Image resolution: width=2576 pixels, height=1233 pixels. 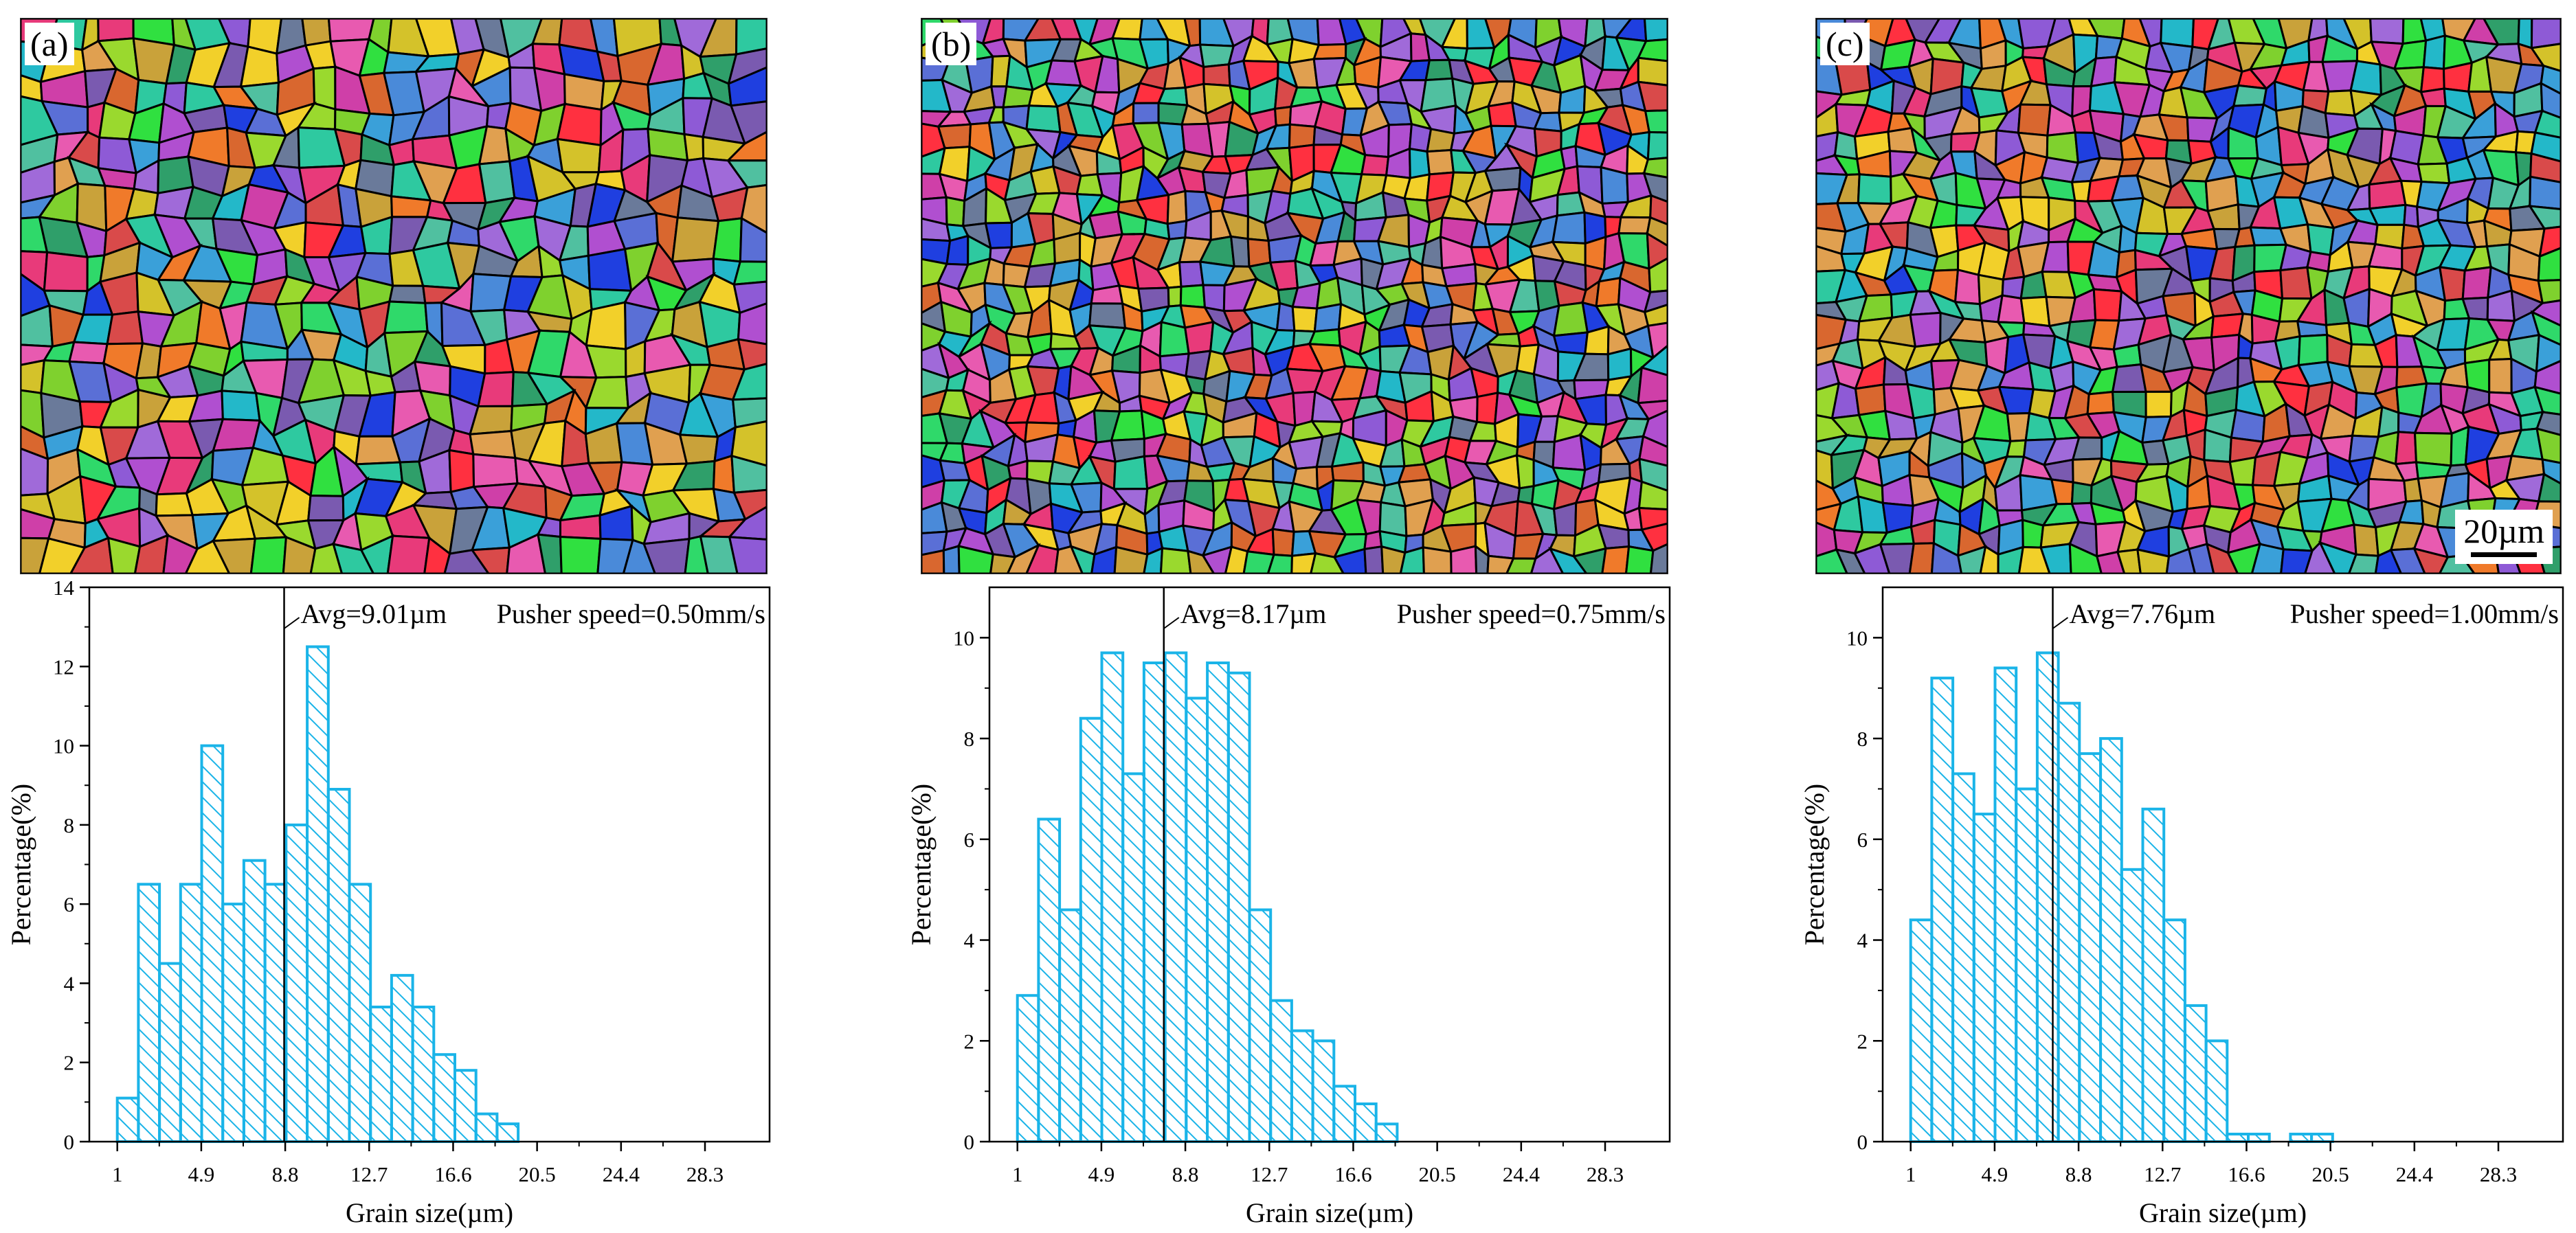 I want to click on y-tick-label: 2, so click(x=969, y=1041).